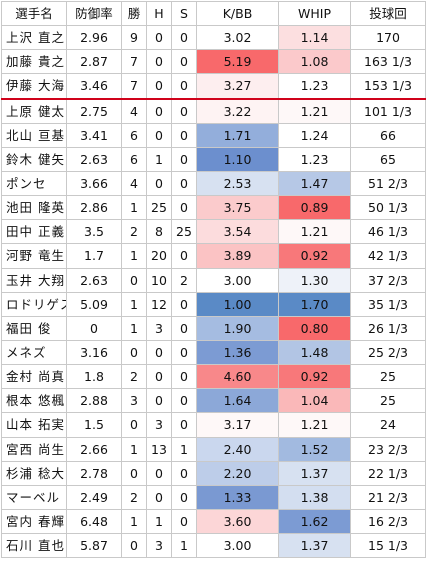 Image resolution: width=427 pixels, height=582 pixels. What do you see at coordinates (388, 473) in the screenshot?
I see `cell-innings: 22 1/3` at bounding box center [388, 473].